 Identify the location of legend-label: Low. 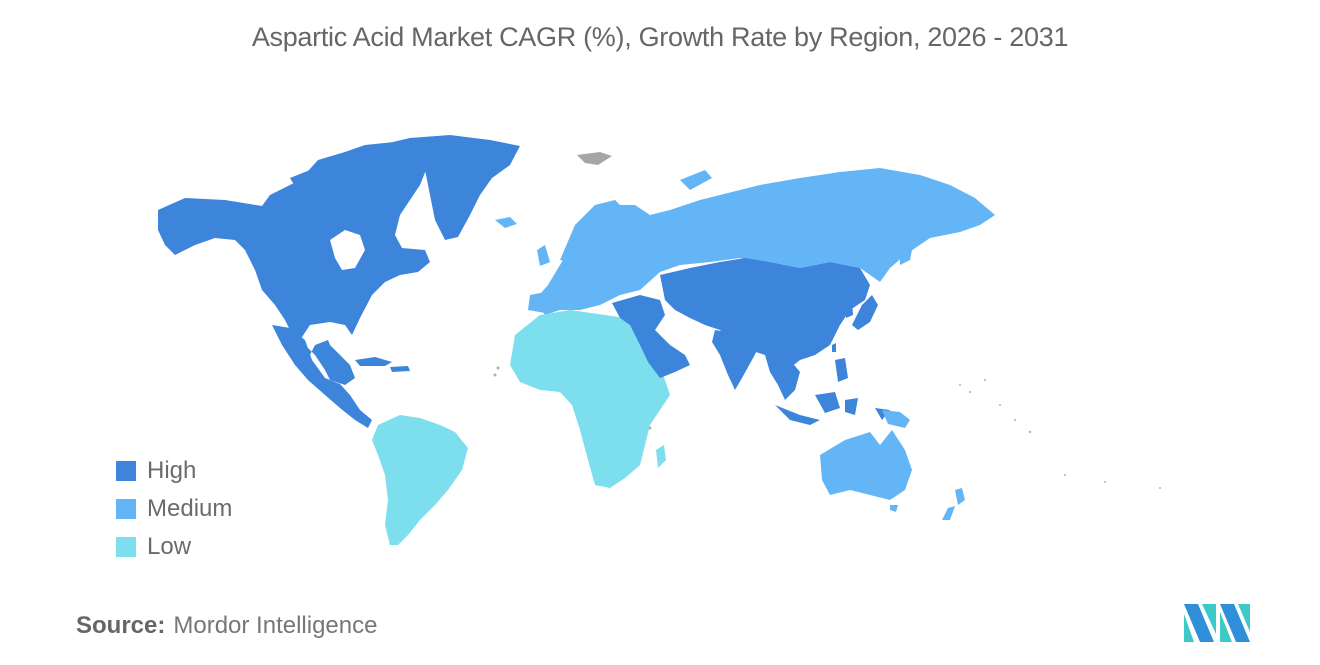
(169, 546).